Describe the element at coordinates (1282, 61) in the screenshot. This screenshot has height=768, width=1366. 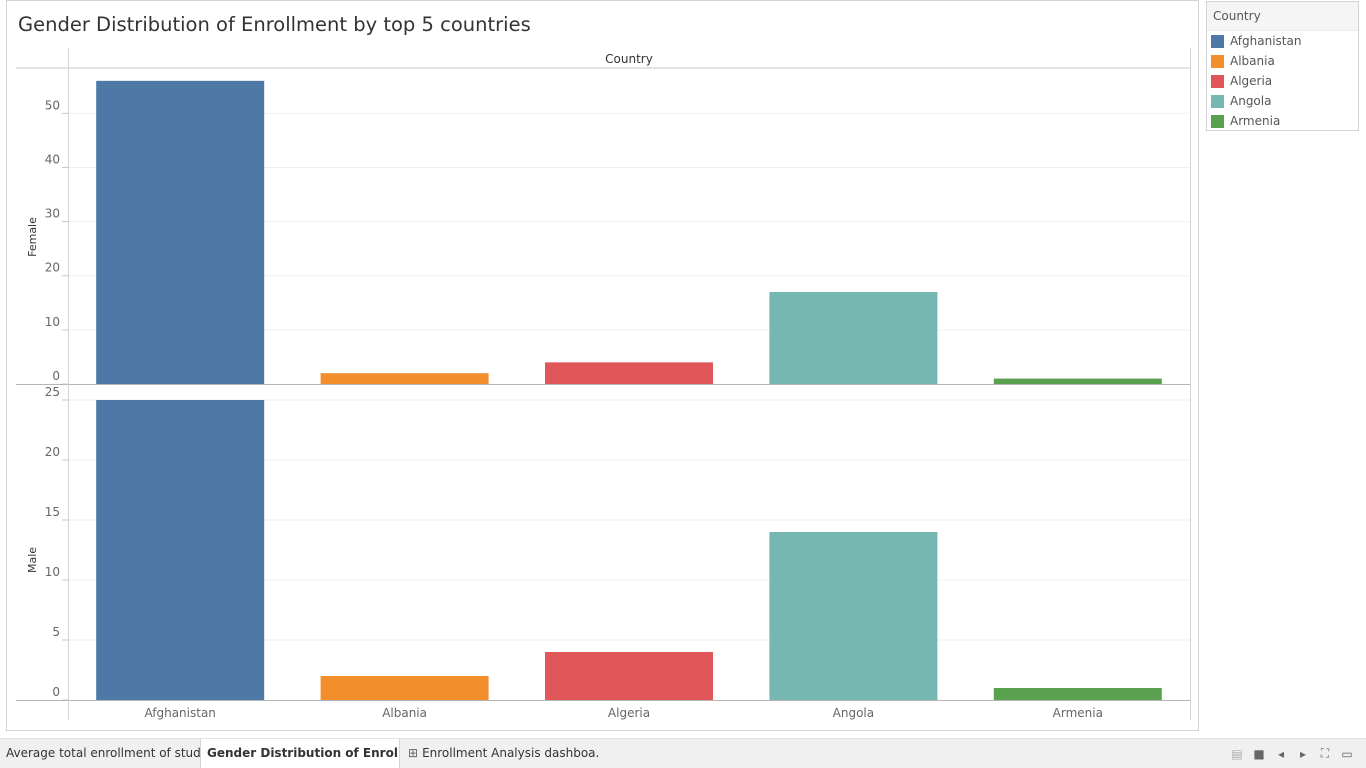
I see `legend-item-albania: Albania` at that location.